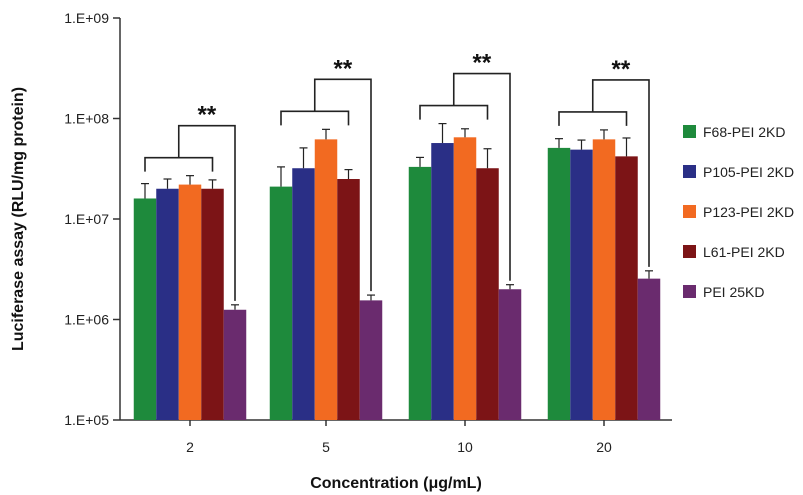  Describe the element at coordinates (86, 18) in the screenshot. I see `y-tick-label: 1.E+09` at that location.